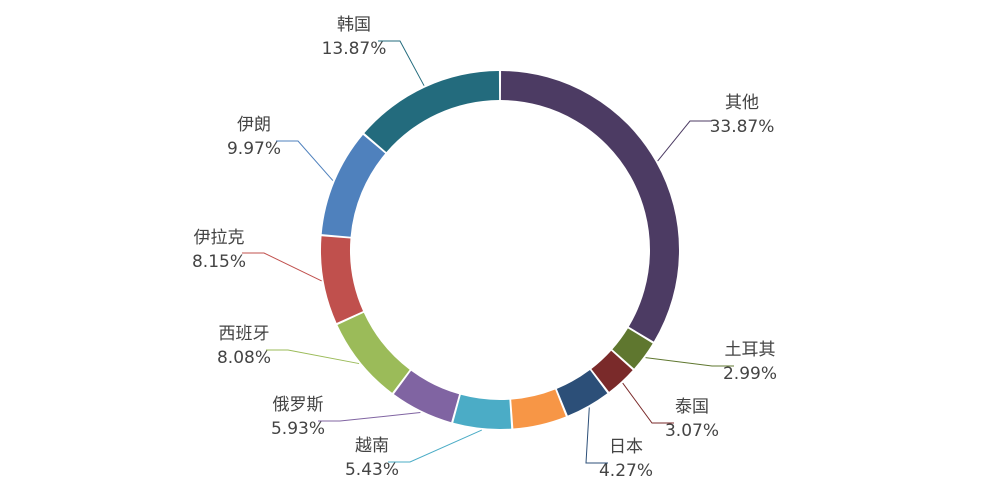  Describe the element at coordinates (298, 405) in the screenshot. I see `slice-name-label: 俄罗斯` at that location.